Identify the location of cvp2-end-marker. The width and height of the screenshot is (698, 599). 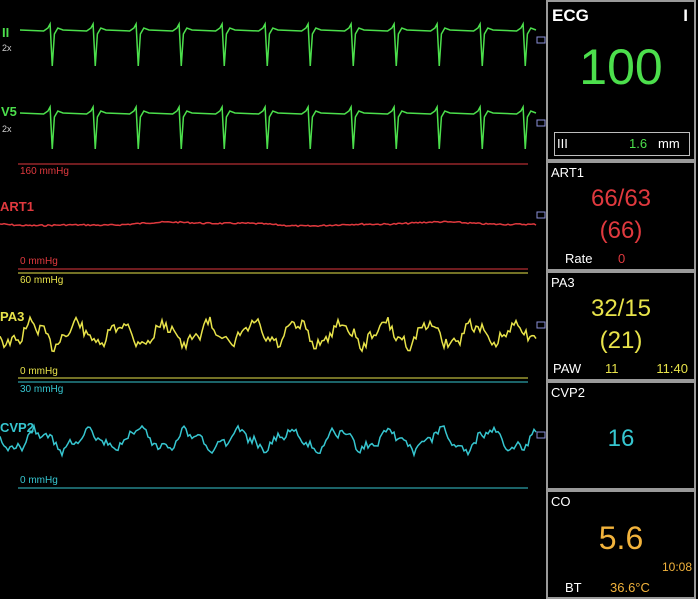
(541, 435).